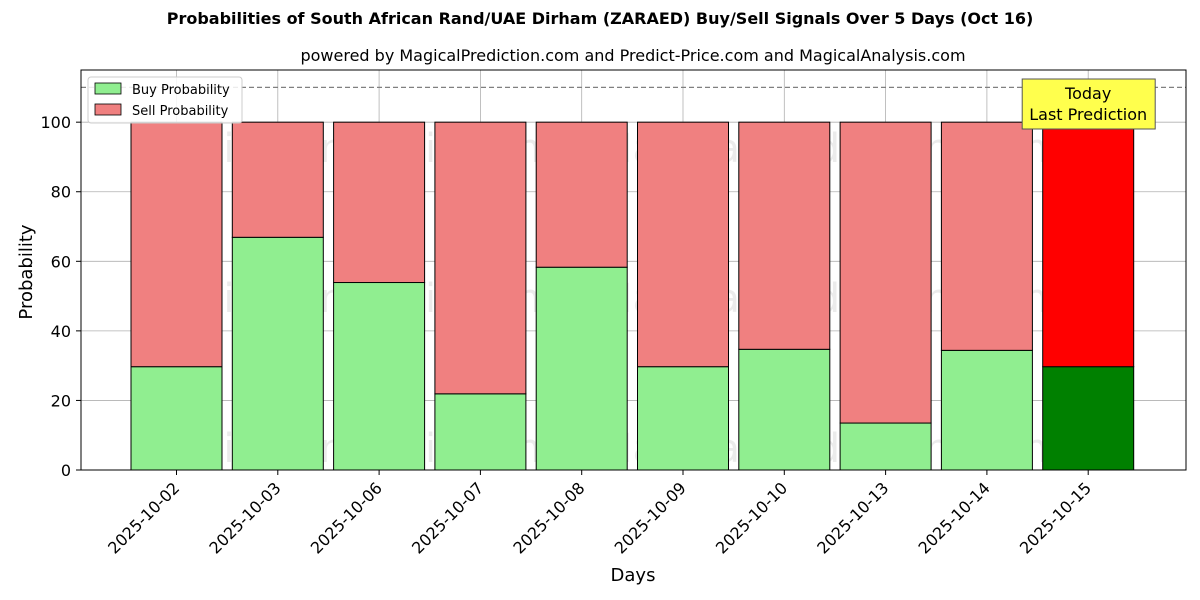 The height and width of the screenshot is (600, 1200). What do you see at coordinates (108, 88) in the screenshot?
I see `legend-buy-swatch` at bounding box center [108, 88].